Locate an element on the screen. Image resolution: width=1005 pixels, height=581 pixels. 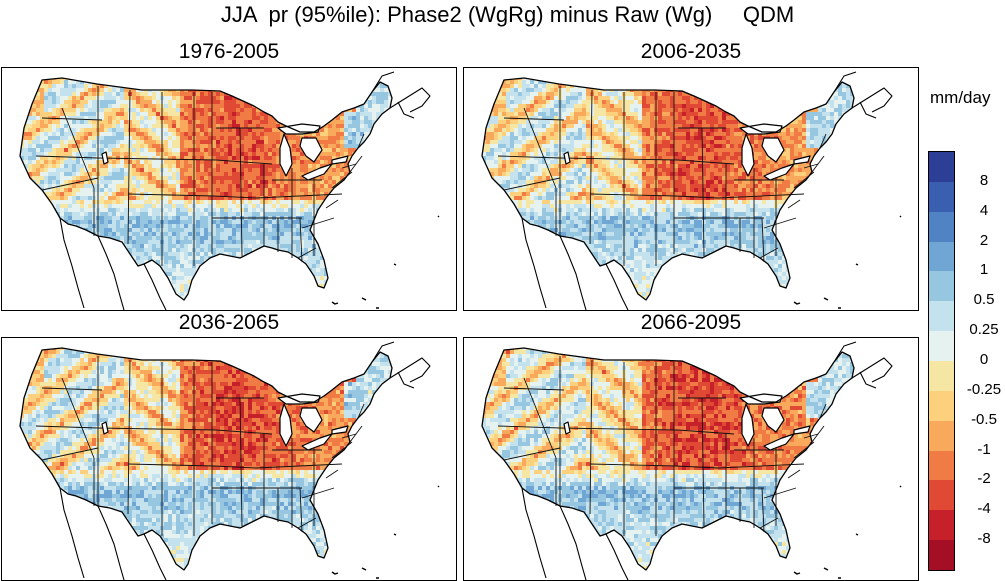
panel-title-1: 1976-2005 is located at coordinates (229, 52).